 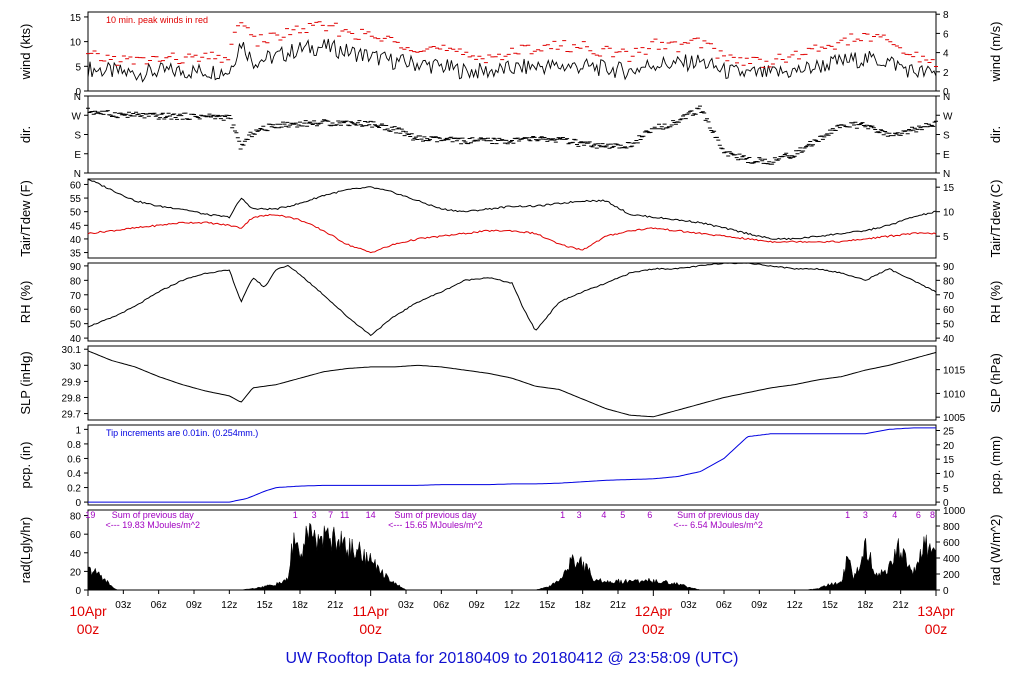 What do you see at coordinates (951, 543) in the screenshot?
I see `right-tick-label: 600` at bounding box center [951, 543].